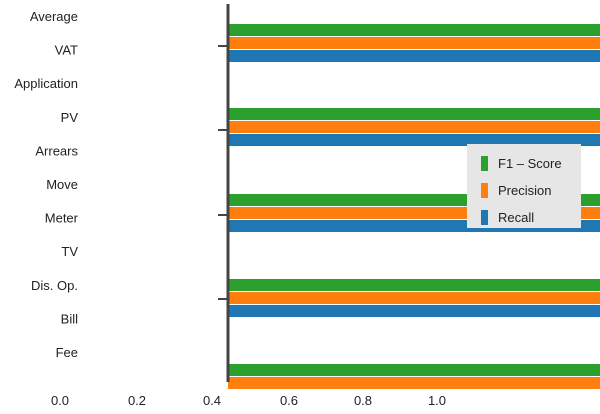 Image resolution: width=600 pixels, height=414 pixels. Describe the element at coordinates (289, 400) in the screenshot. I see `x-tick-label: 0.6` at that location.